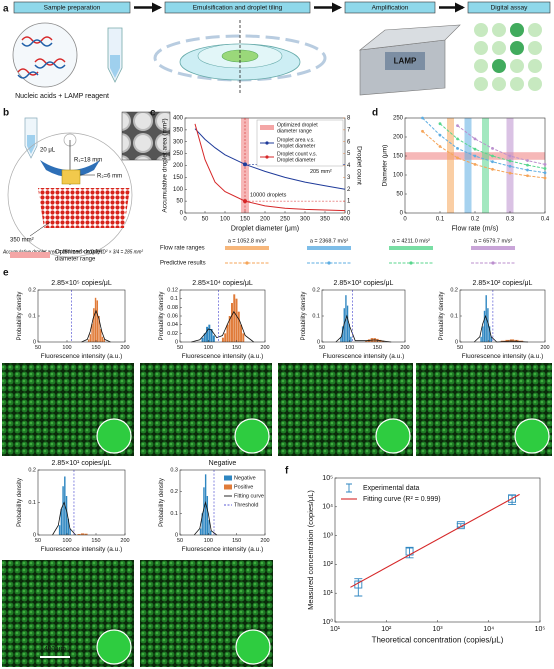  Describe the element at coordinates (327, 507) in the screenshot. I see `y-tick-label: 10⁴` at that location.